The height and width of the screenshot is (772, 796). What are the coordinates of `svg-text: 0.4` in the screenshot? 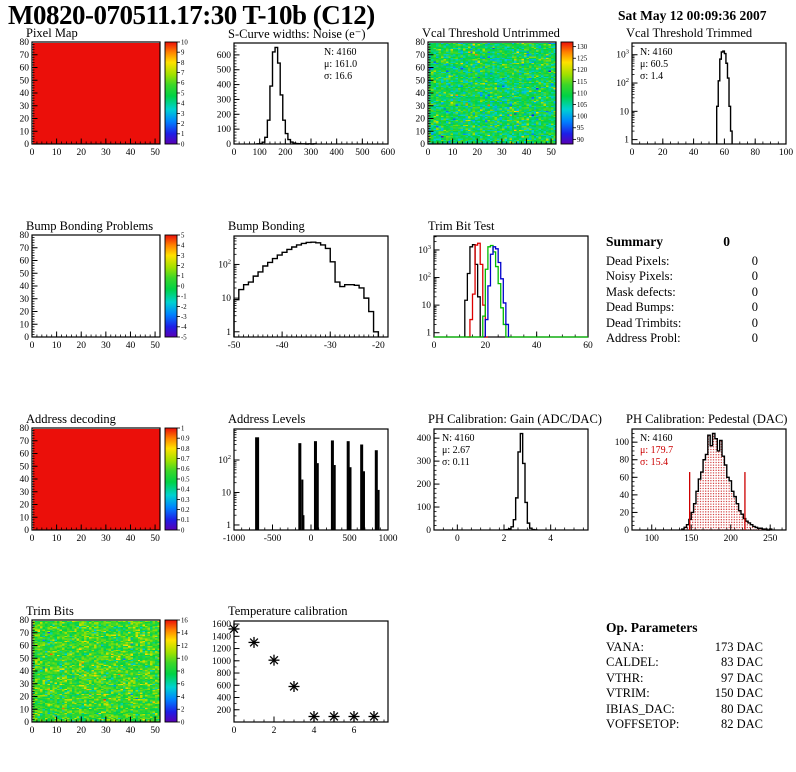 It's located at (185, 490).